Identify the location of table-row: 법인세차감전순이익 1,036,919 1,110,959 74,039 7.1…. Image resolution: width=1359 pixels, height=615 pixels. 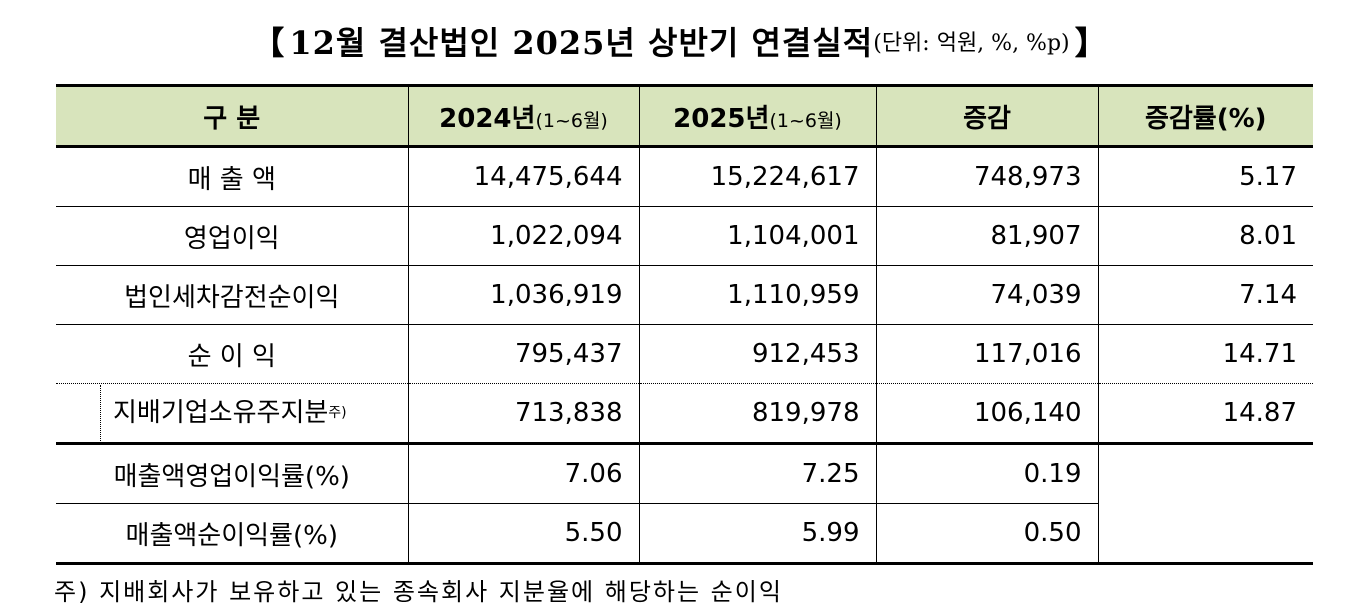
(684, 295).